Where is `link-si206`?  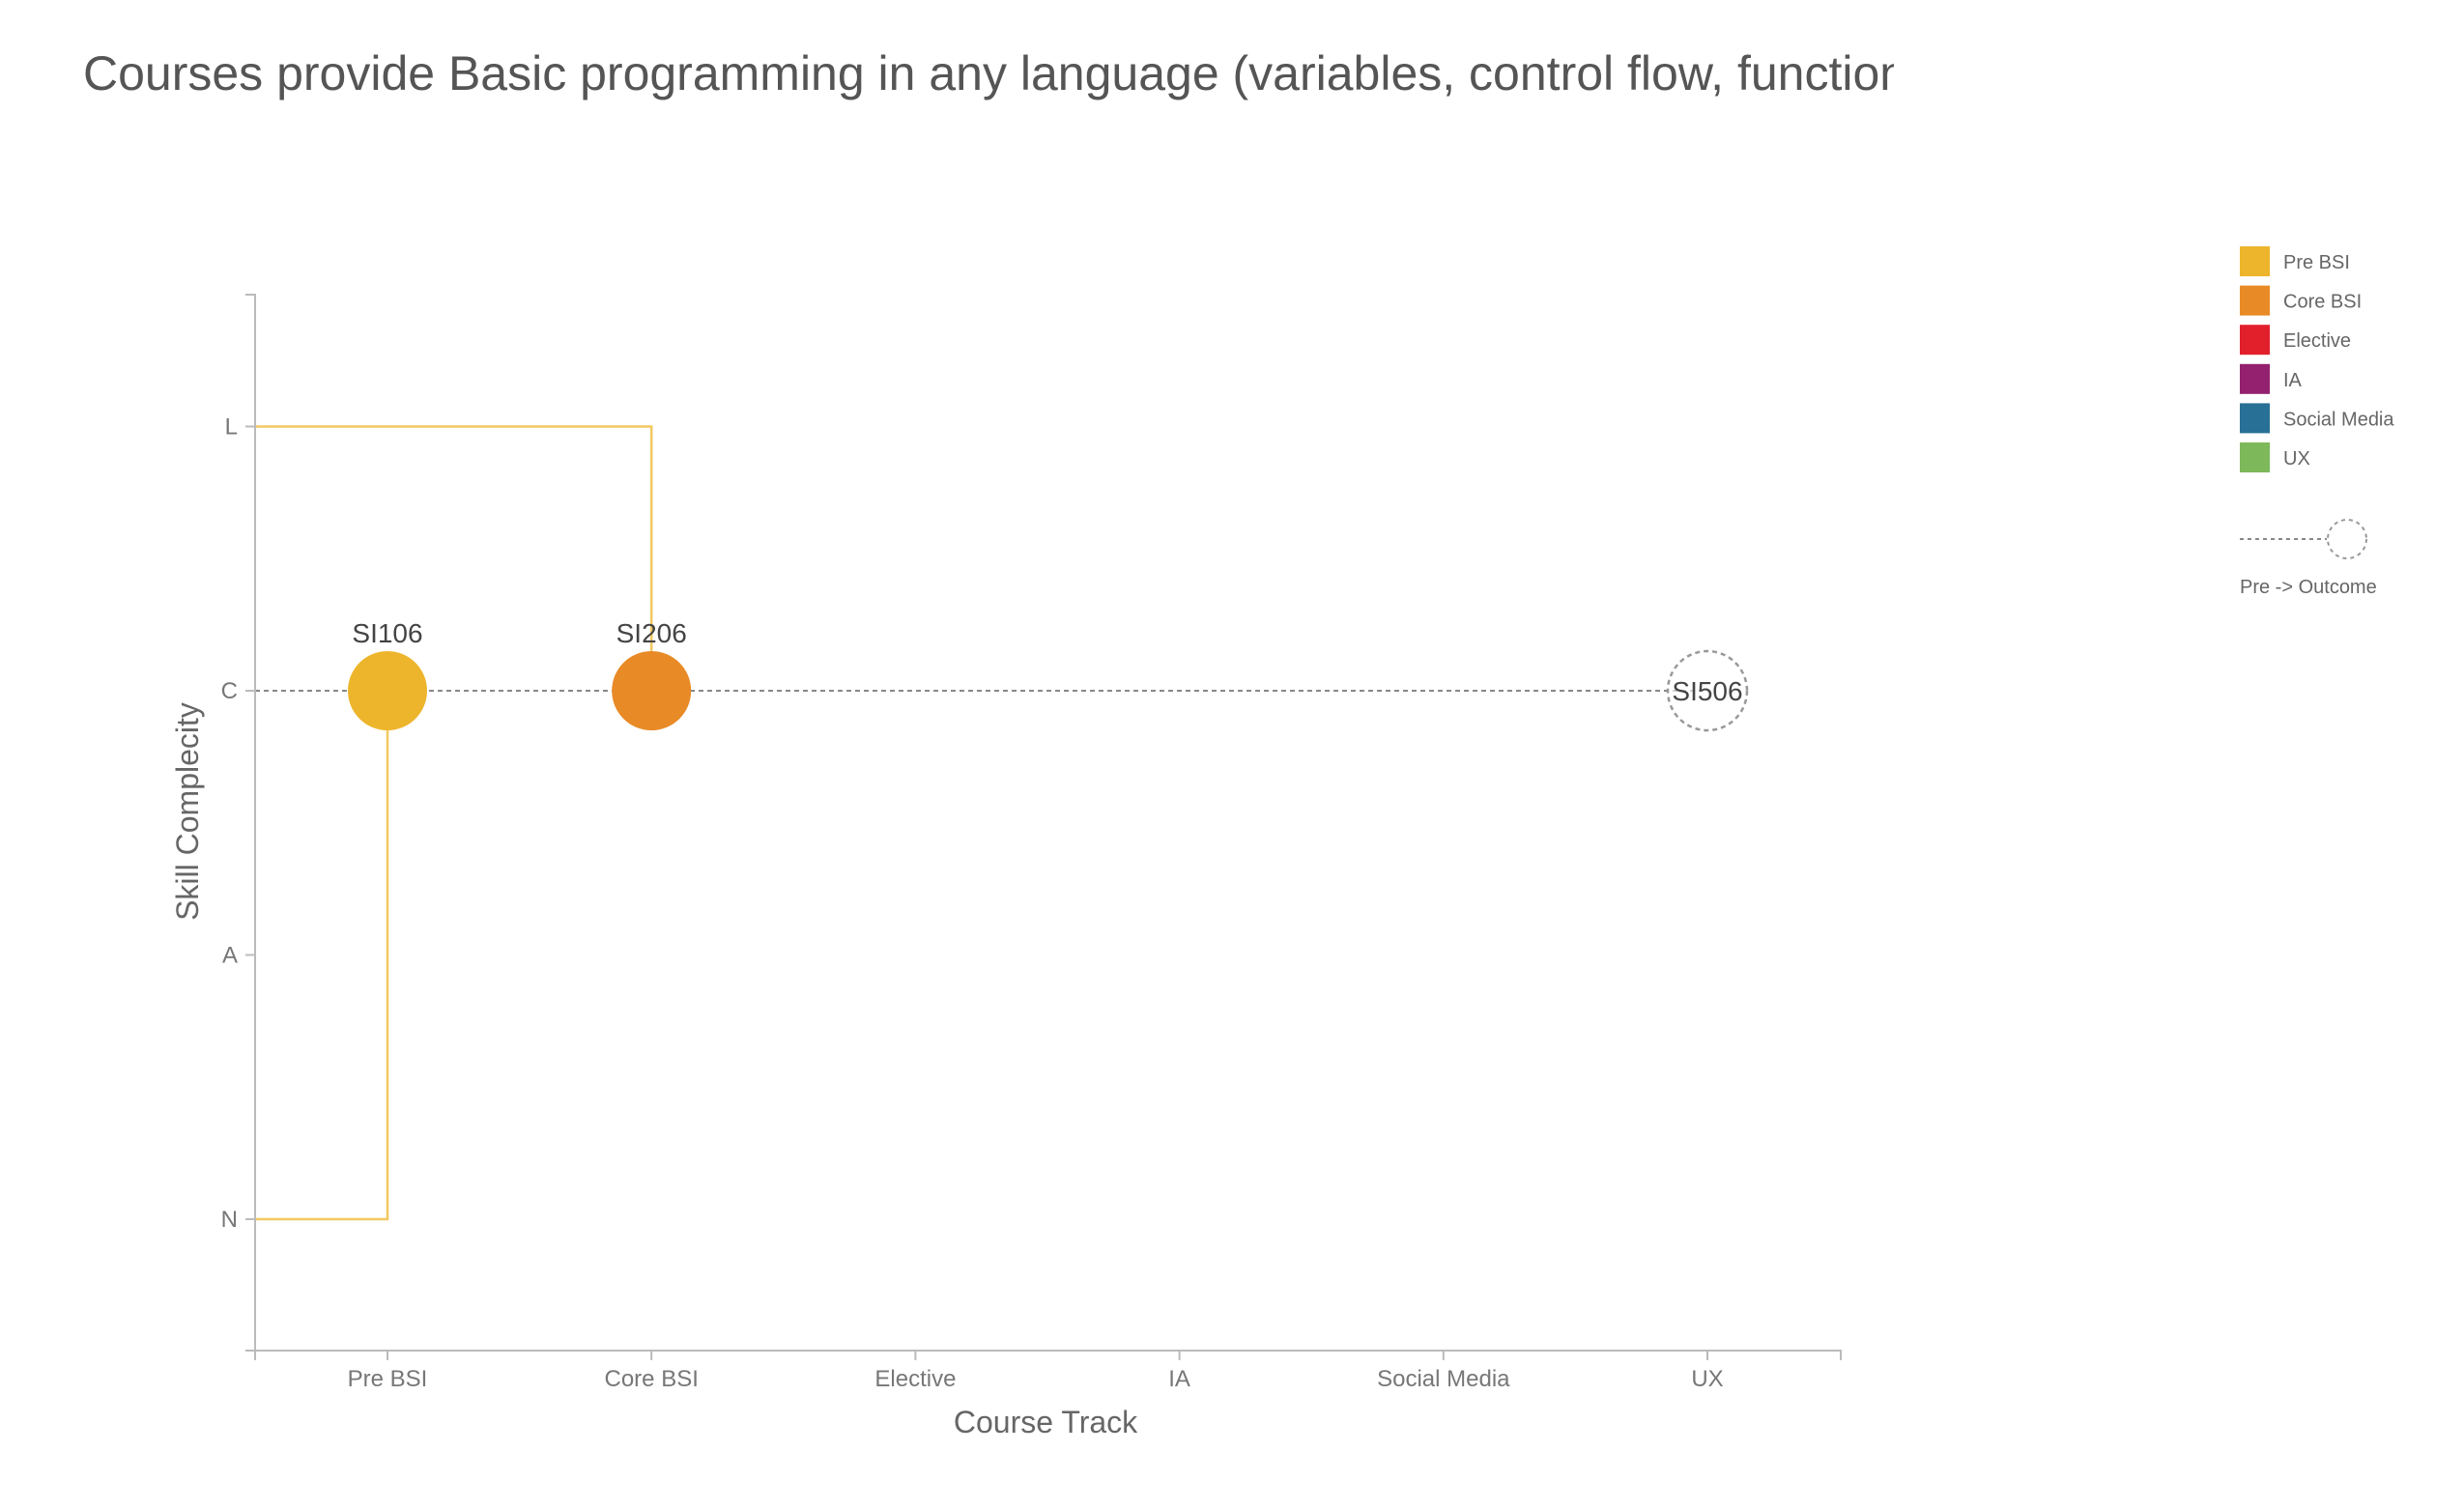
link-si206 is located at coordinates (454, 558).